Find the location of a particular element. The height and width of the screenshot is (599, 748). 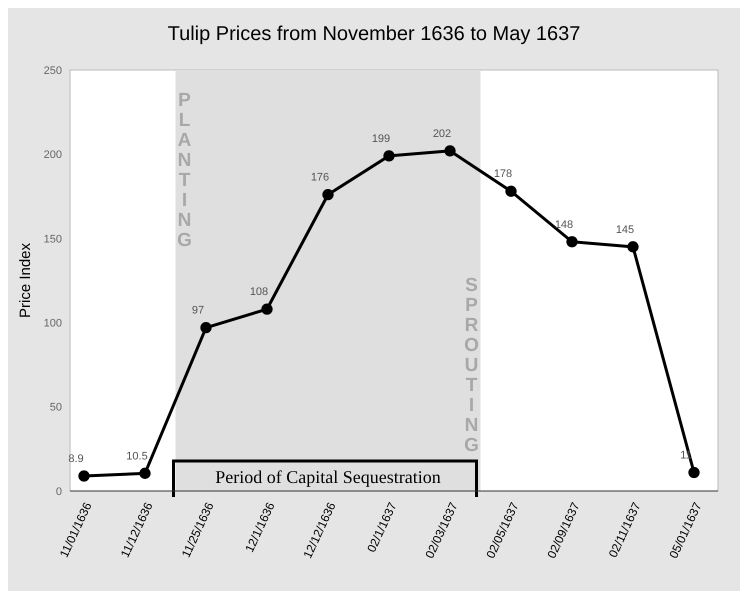

data-label: 10.5 is located at coordinates (137, 456).